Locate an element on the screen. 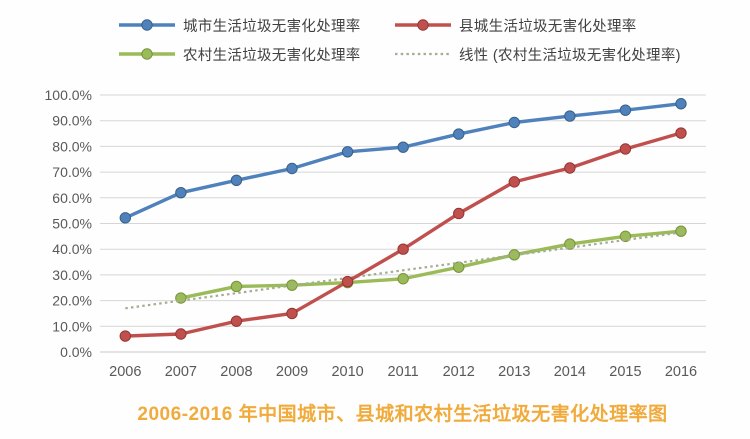 The image size is (750, 439). x-tick-label: 2008 is located at coordinates (236, 372).